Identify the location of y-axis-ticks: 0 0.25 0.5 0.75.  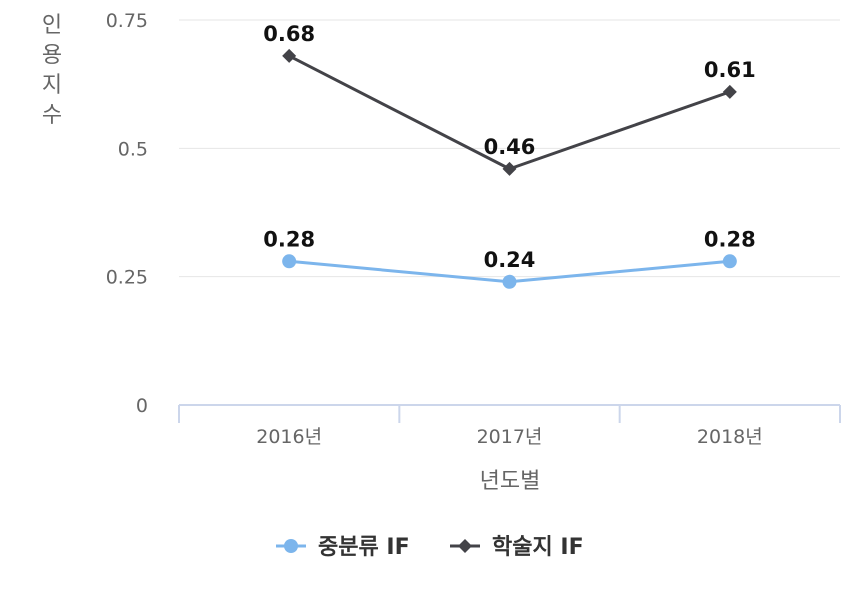
(127, 213).